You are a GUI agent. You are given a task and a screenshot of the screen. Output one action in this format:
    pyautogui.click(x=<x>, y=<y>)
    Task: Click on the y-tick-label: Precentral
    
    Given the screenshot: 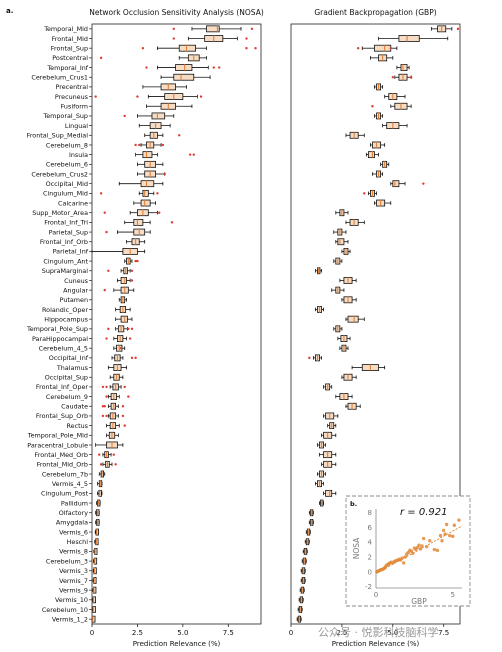 What is the action you would take?
    pyautogui.click(x=72, y=87)
    